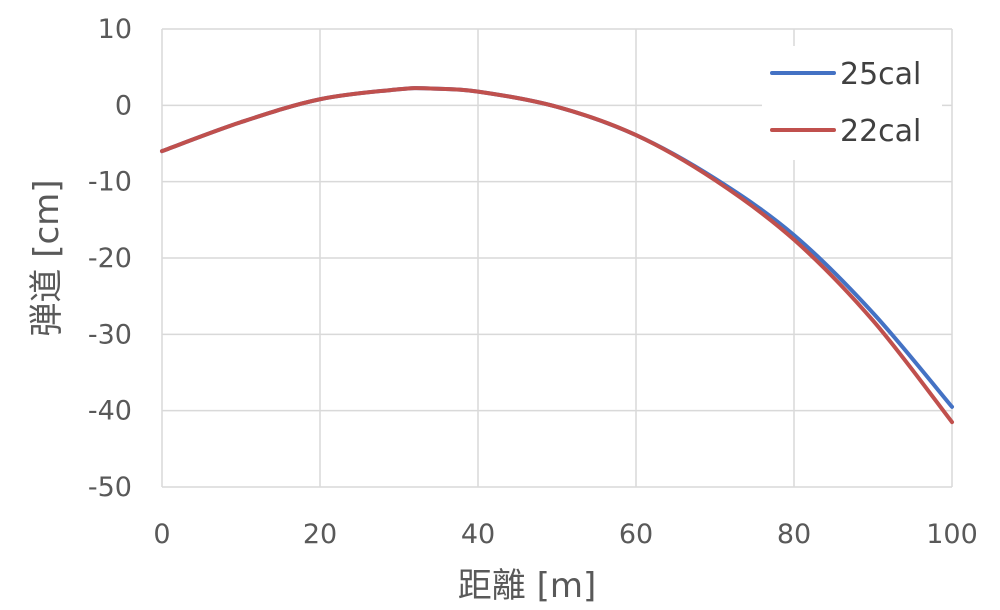  What do you see at coordinates (110, 182) in the screenshot?
I see `y-tick-label: -10` at bounding box center [110, 182].